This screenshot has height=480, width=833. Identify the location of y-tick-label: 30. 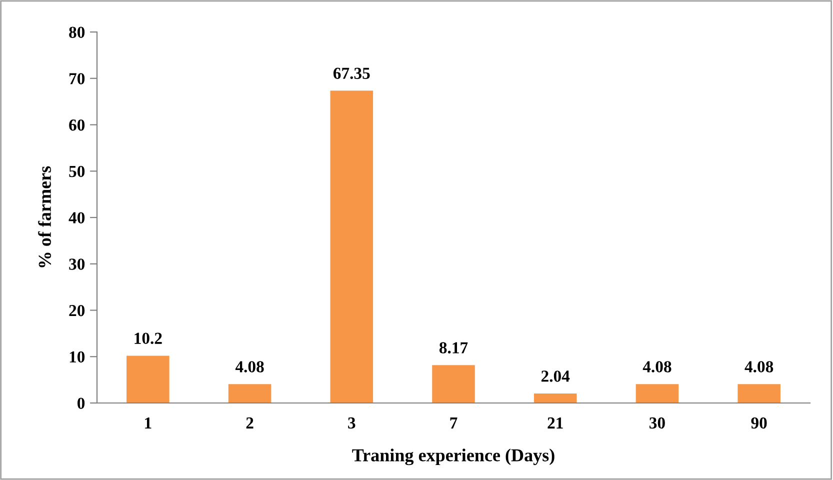
(77, 264).